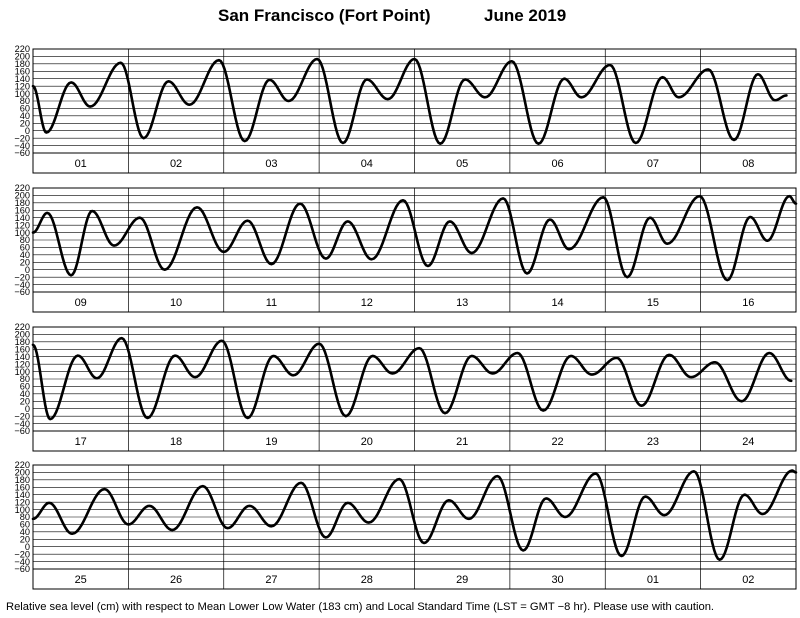 The width and height of the screenshot is (800, 618). I want to click on day-label: 16, so click(748, 303).